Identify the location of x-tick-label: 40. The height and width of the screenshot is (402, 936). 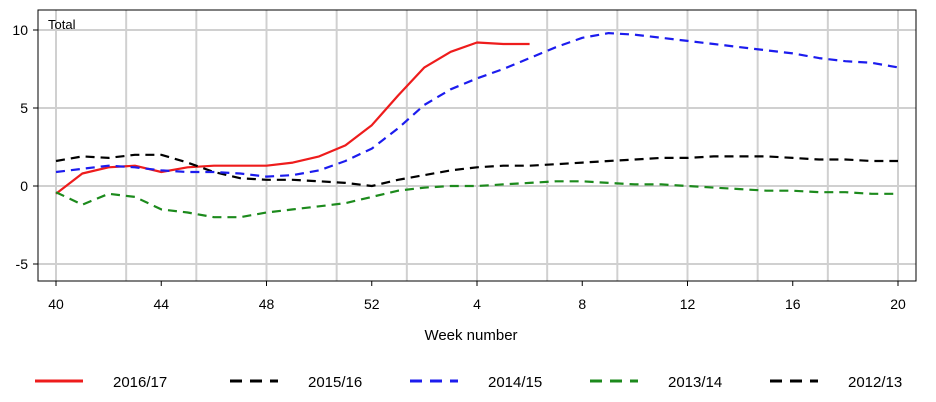
(56, 304).